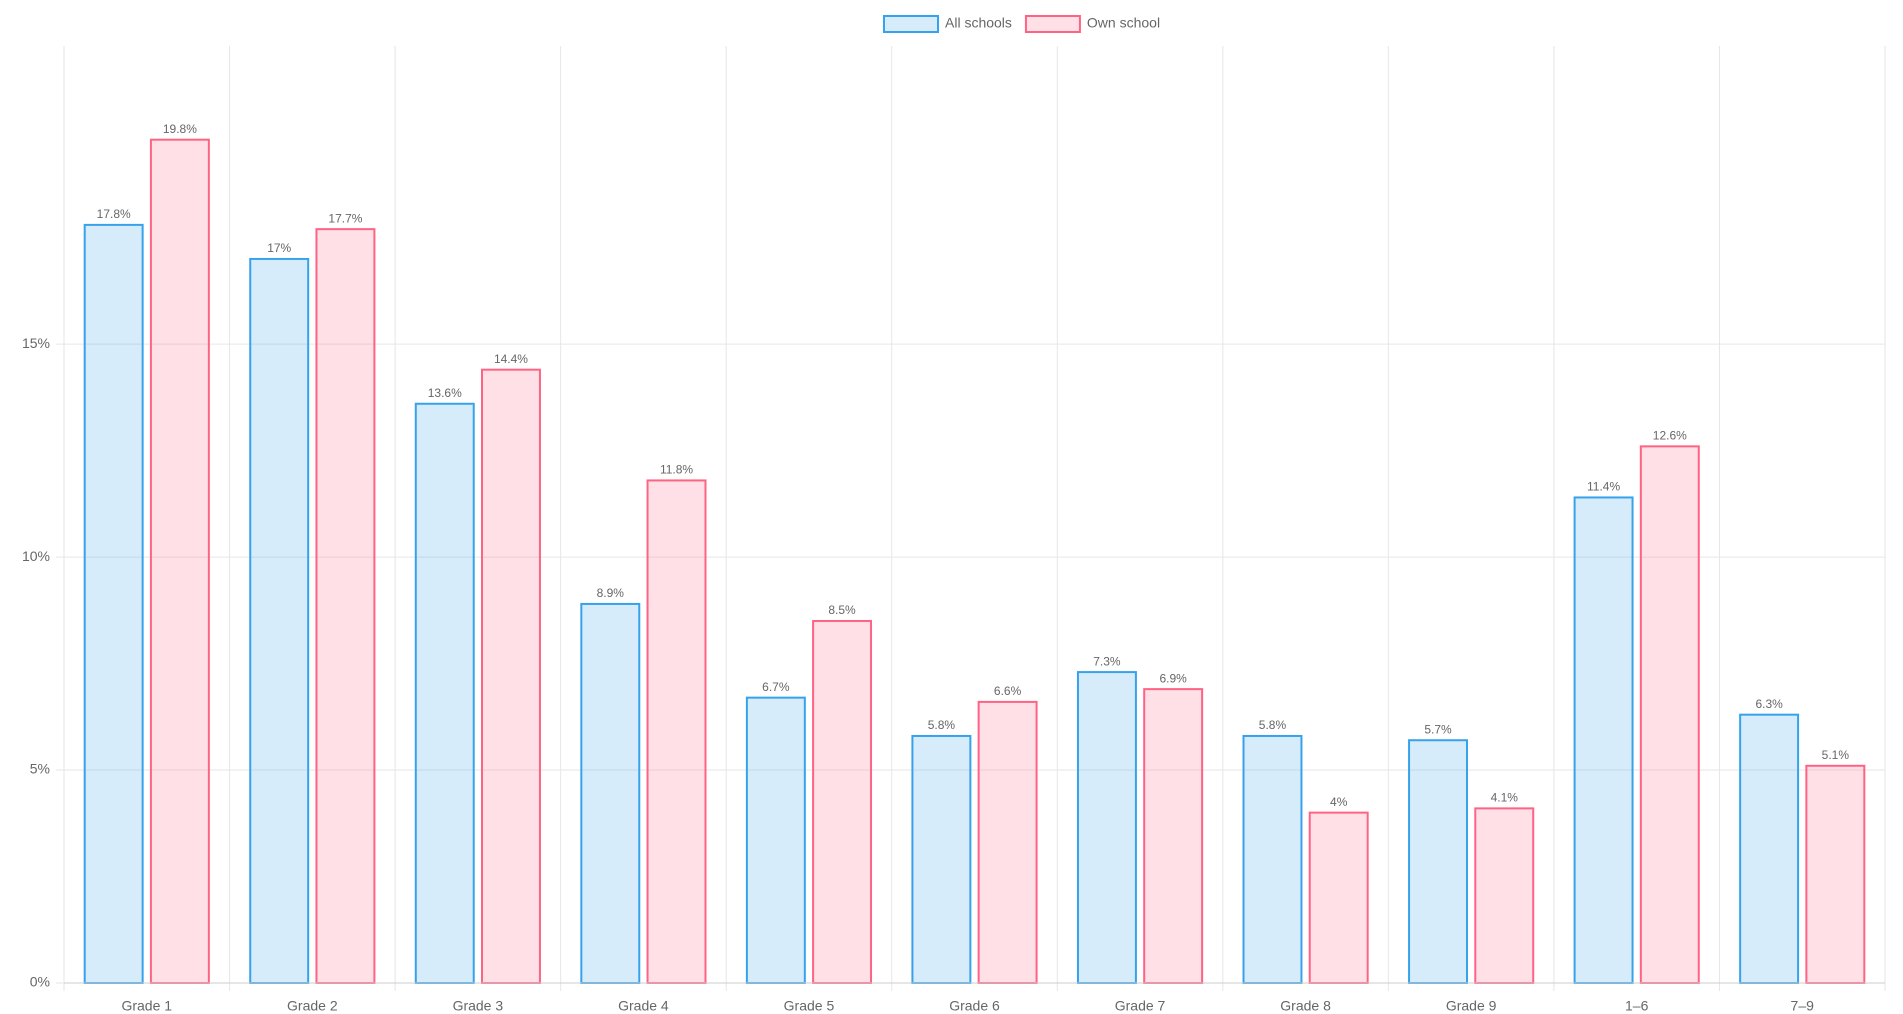  Describe the element at coordinates (1123, 23) in the screenshot. I see `legend-label: Own school` at that location.